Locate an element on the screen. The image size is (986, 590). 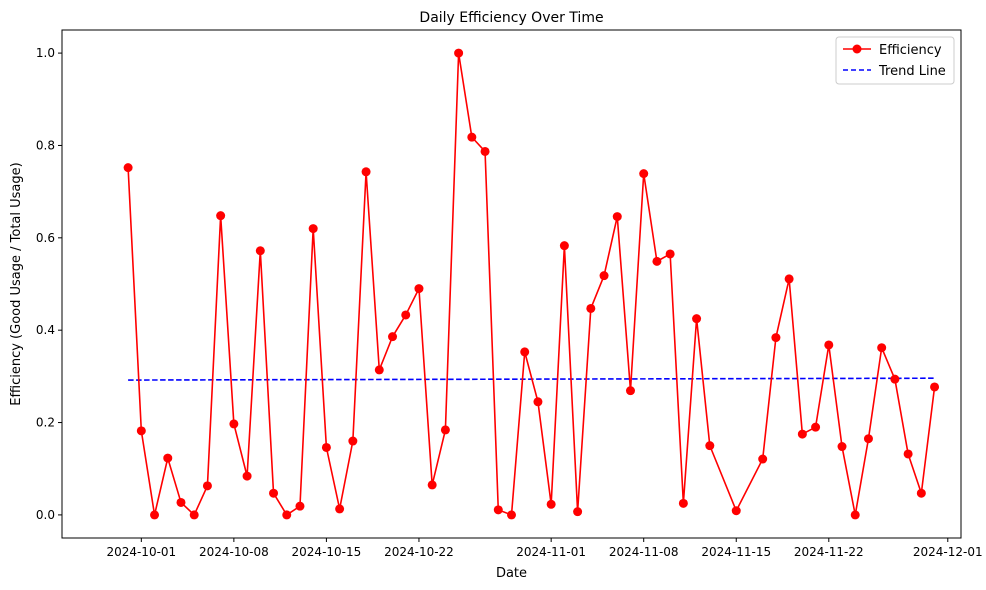
x-tick-label: 2024-11-08 is located at coordinates (644, 552).